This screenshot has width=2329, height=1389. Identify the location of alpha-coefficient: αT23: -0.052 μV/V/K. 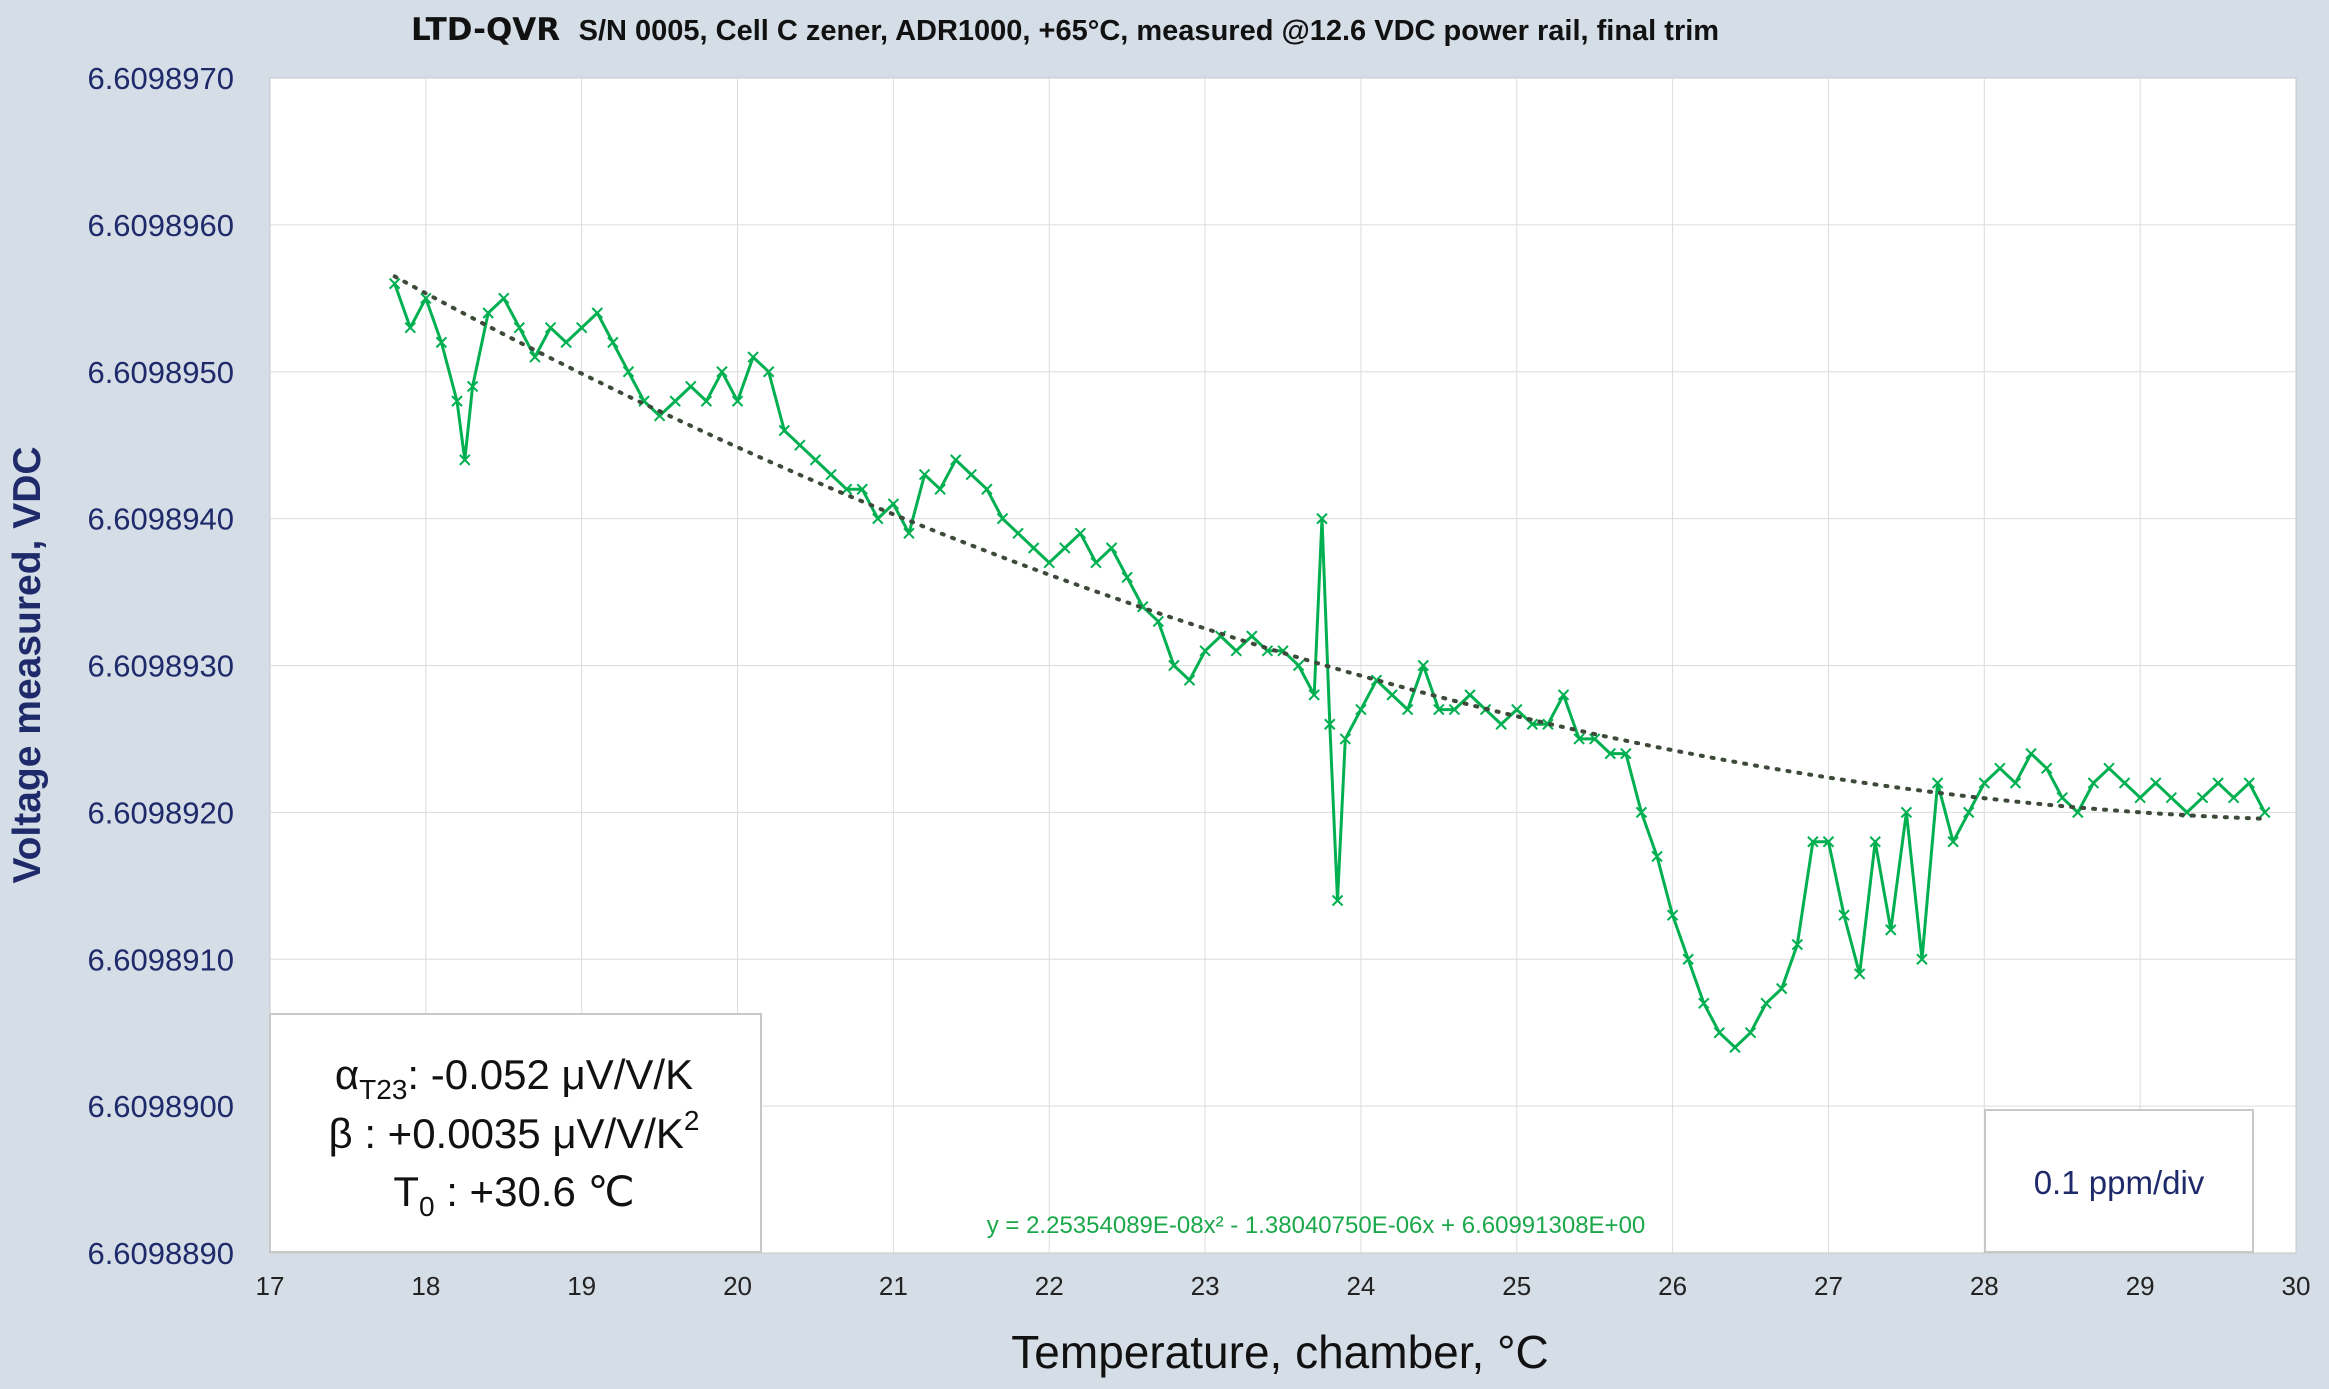
(514, 1078).